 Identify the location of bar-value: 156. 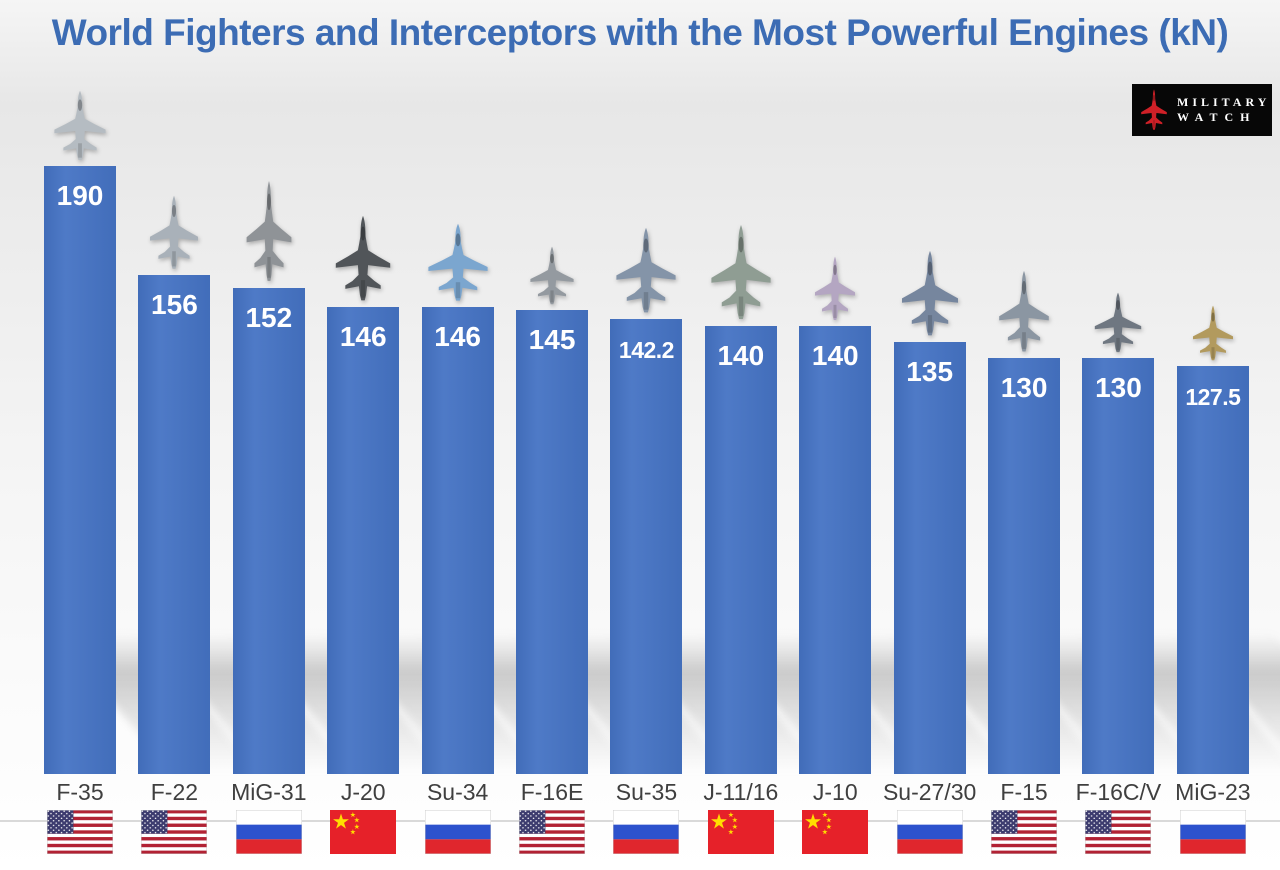
(174, 304).